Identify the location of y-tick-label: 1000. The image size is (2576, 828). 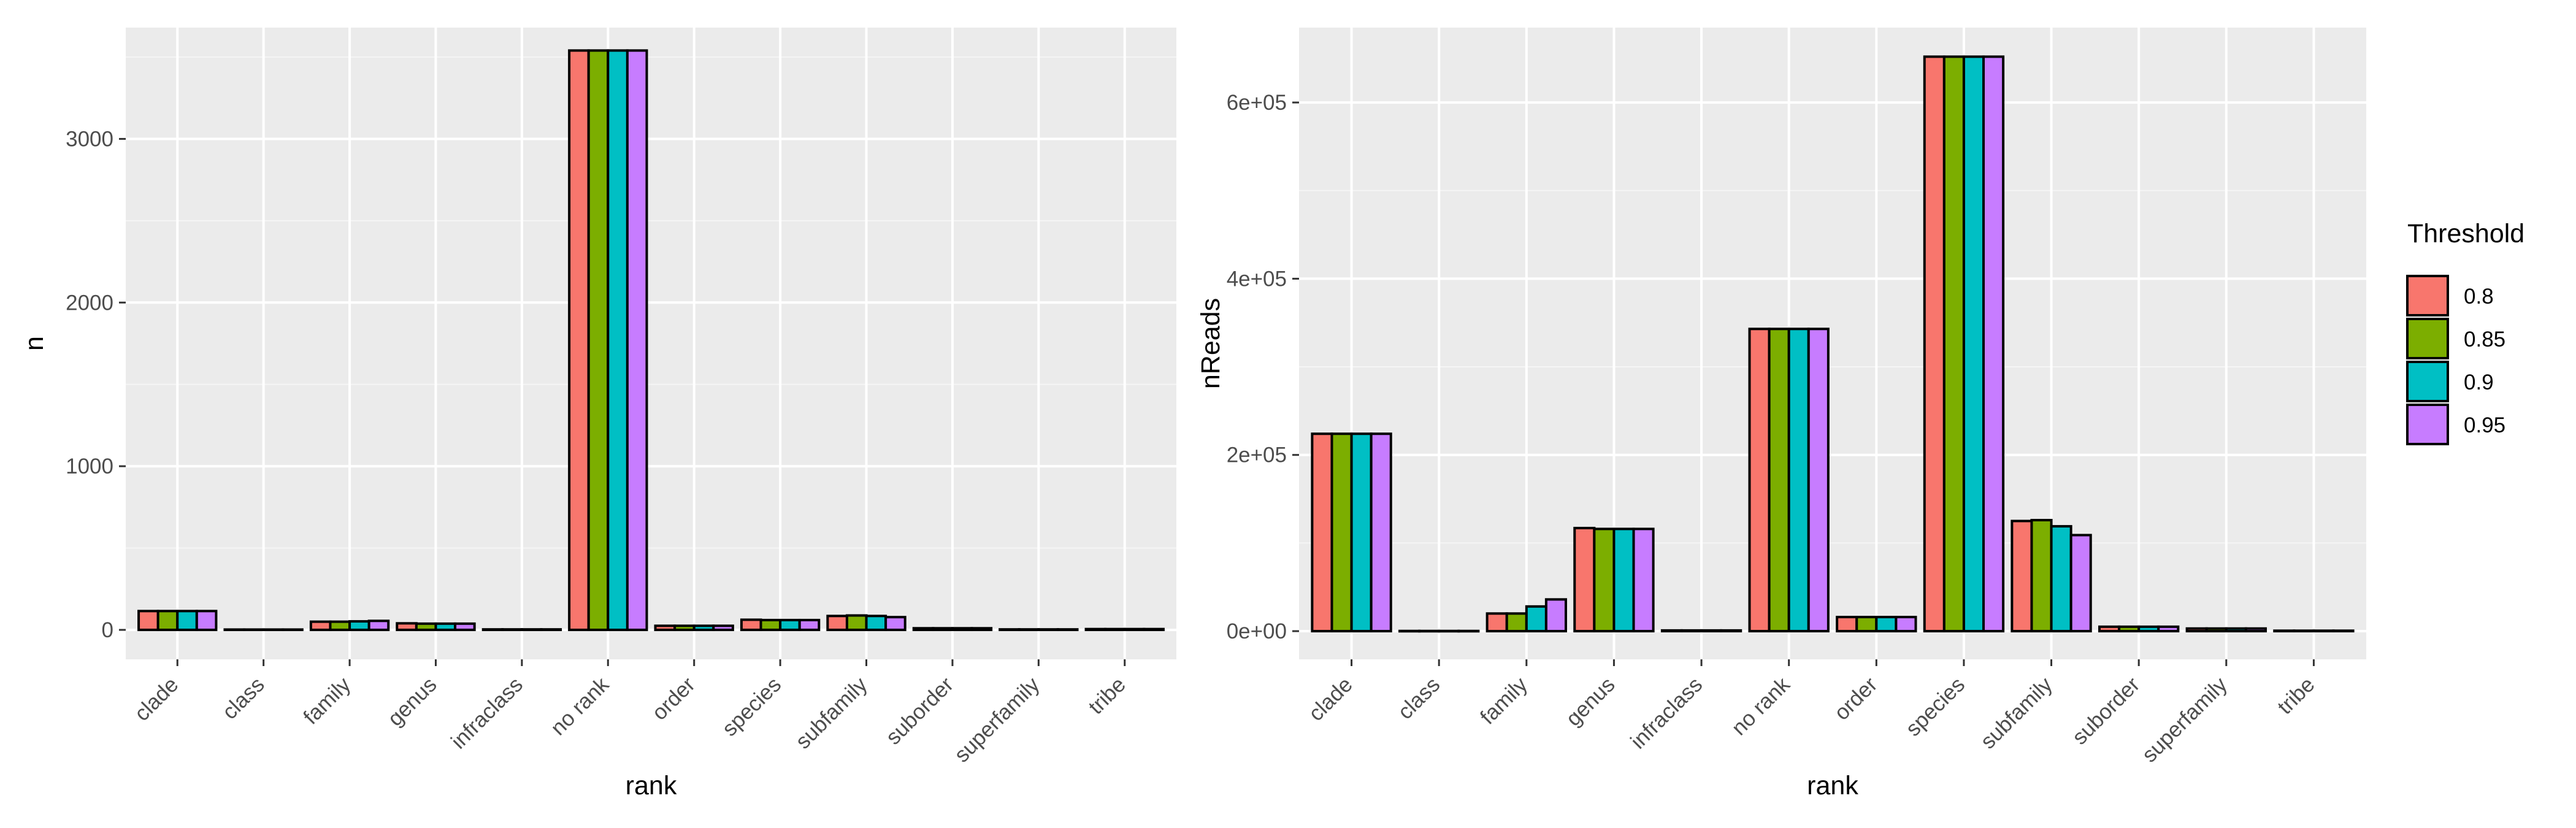
(89, 466).